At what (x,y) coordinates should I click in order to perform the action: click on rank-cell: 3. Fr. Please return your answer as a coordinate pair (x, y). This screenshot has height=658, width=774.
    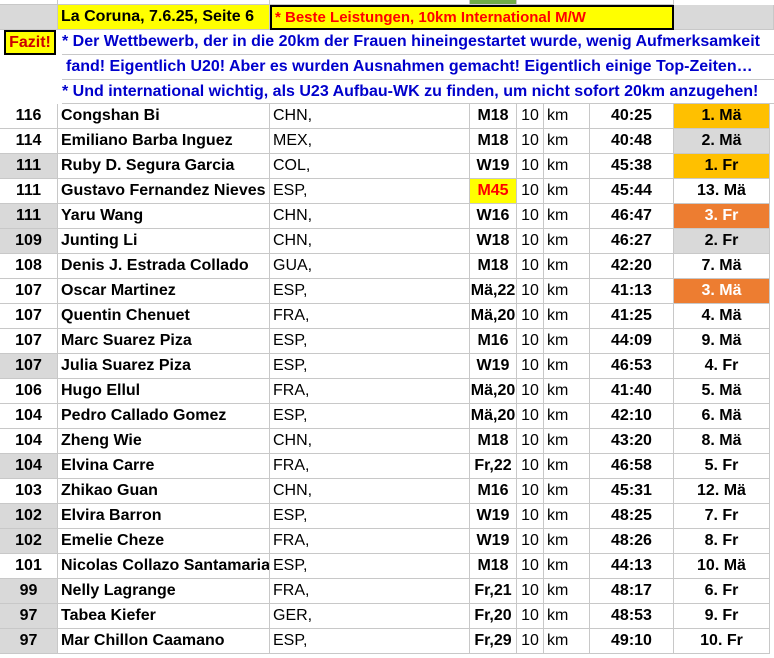
    Looking at the image, I should click on (722, 216).